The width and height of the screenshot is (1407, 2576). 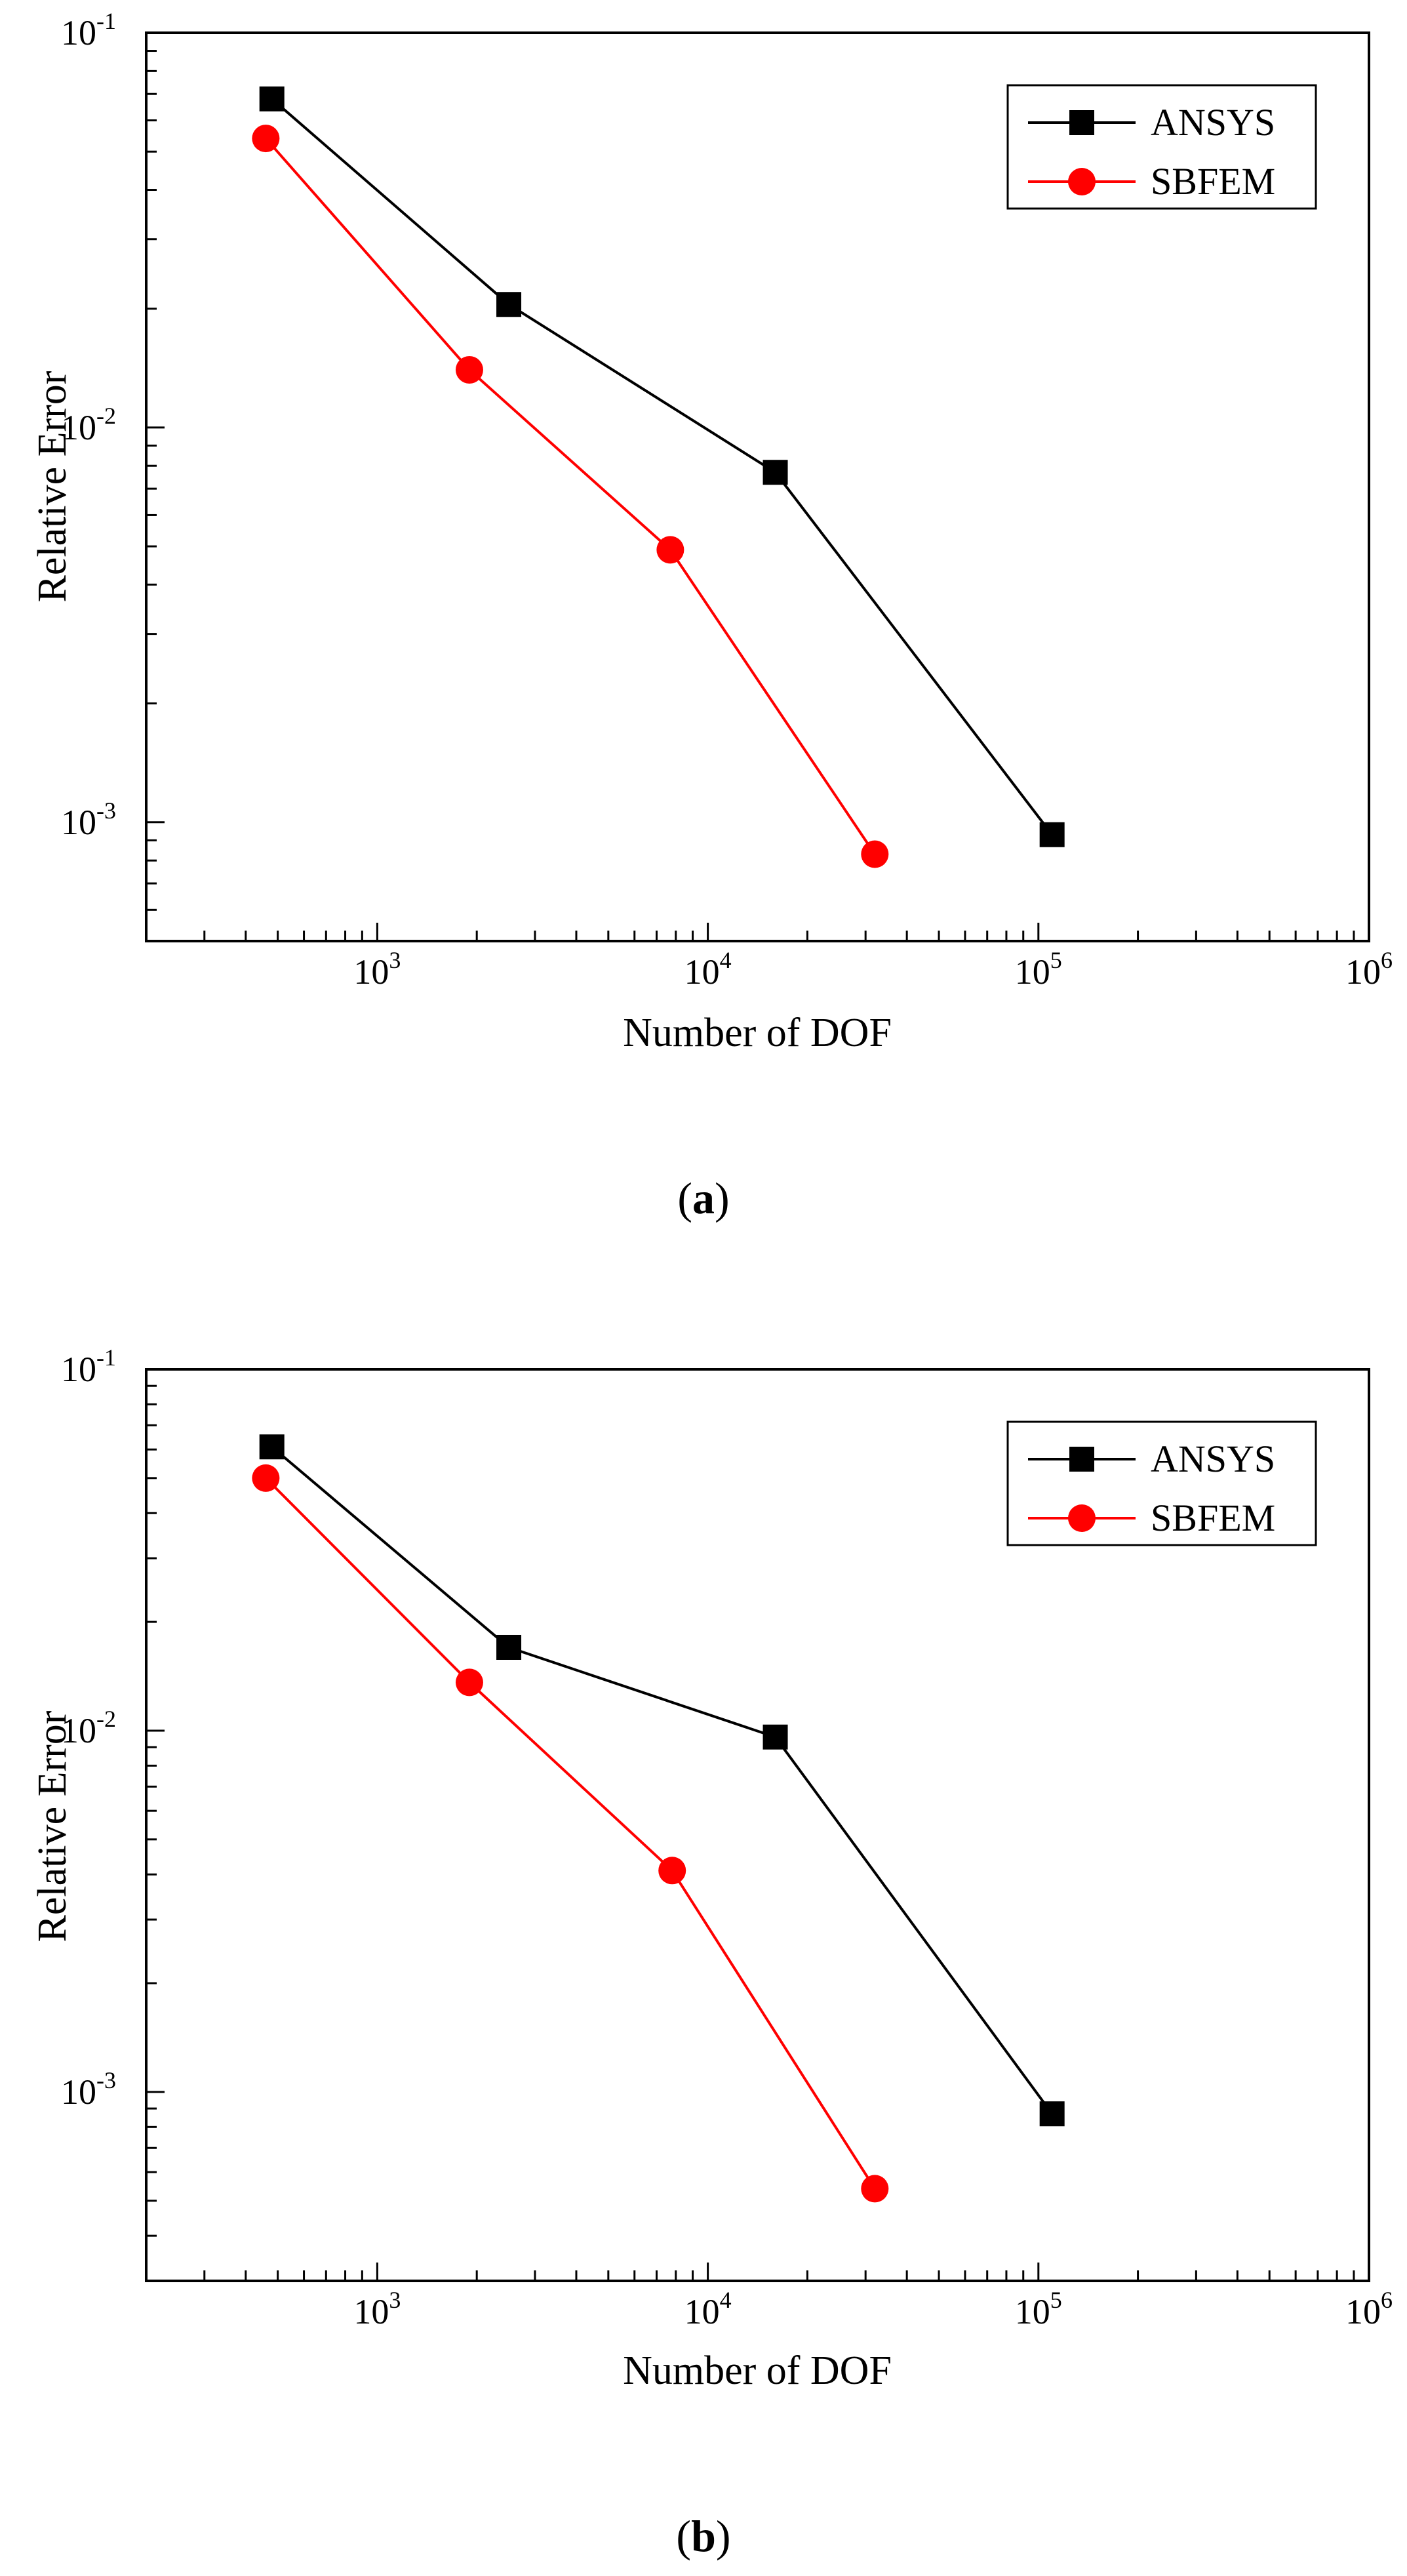 I want to click on panel-caption: (a), so click(x=703, y=1198).